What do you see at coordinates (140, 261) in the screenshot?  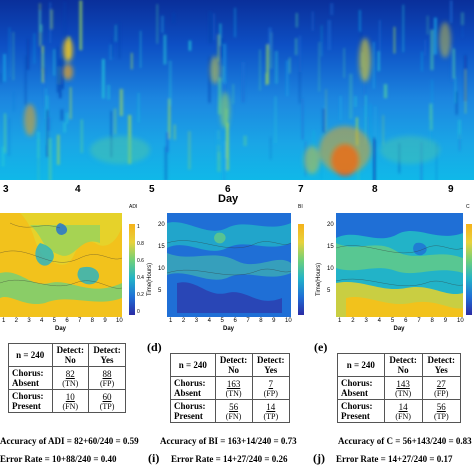 I see `adi-colorbar-tick: 0.6` at bounding box center [140, 261].